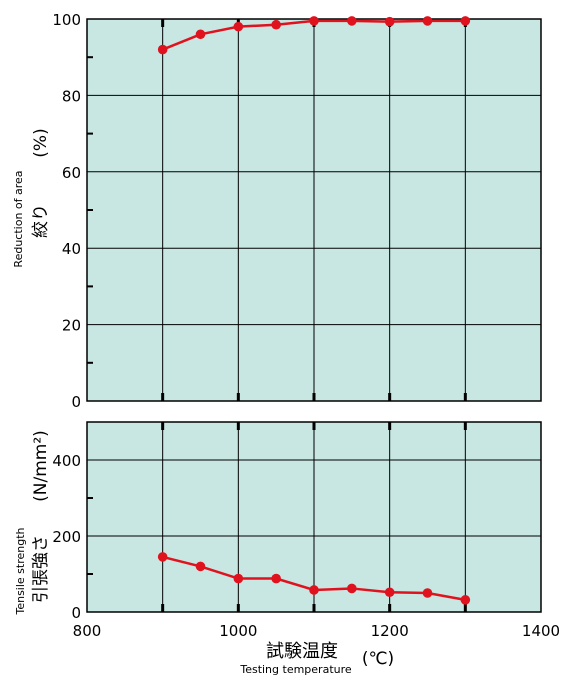 This screenshot has width=574, height=680. What do you see at coordinates (541, 631) in the screenshot?
I see `bottom-x-tick-label: 1400` at bounding box center [541, 631].